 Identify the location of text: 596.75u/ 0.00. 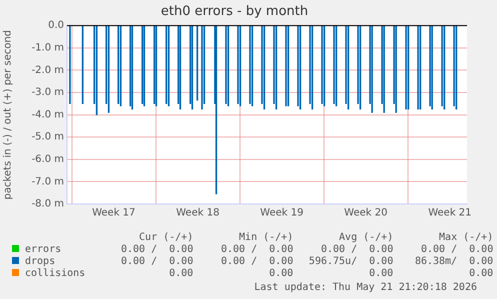
(351, 262).